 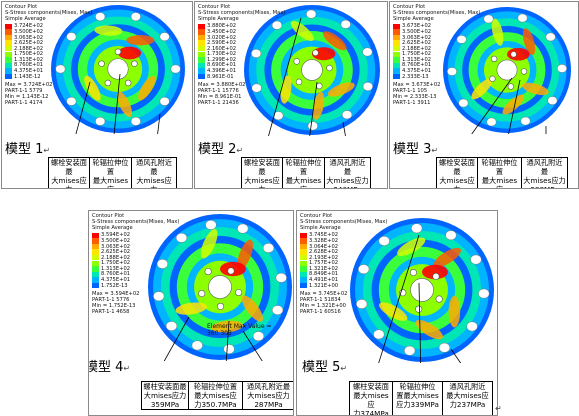 I want to click on scale-row: 1.750E+02, so click(x=48, y=54).